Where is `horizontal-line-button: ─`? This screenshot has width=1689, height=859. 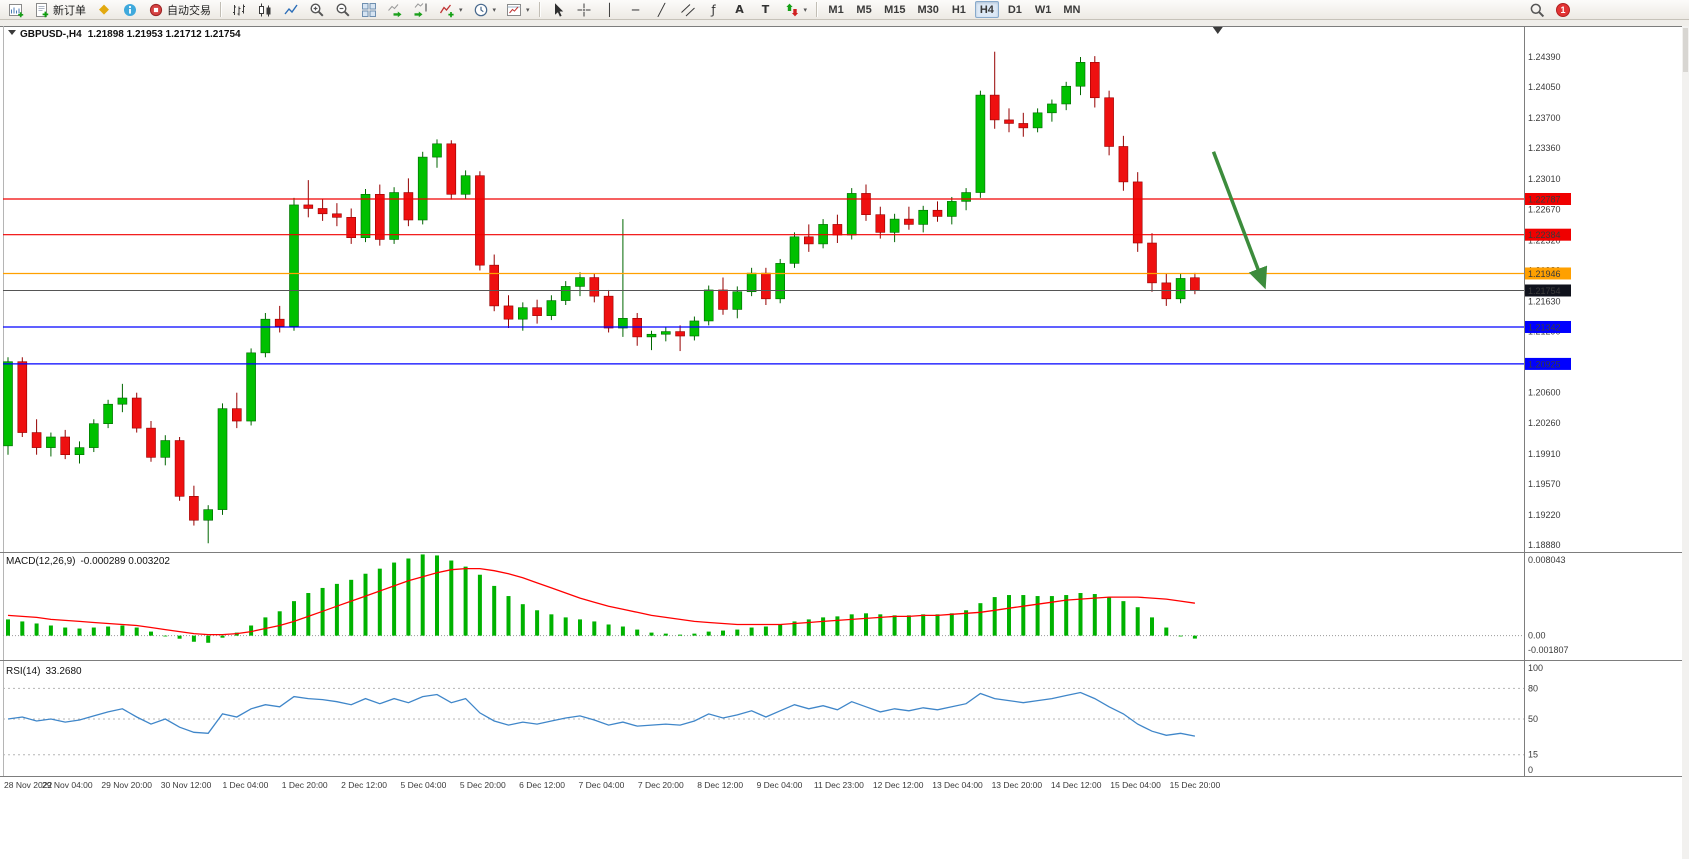 horizontal-line-button: ─ is located at coordinates (636, 9).